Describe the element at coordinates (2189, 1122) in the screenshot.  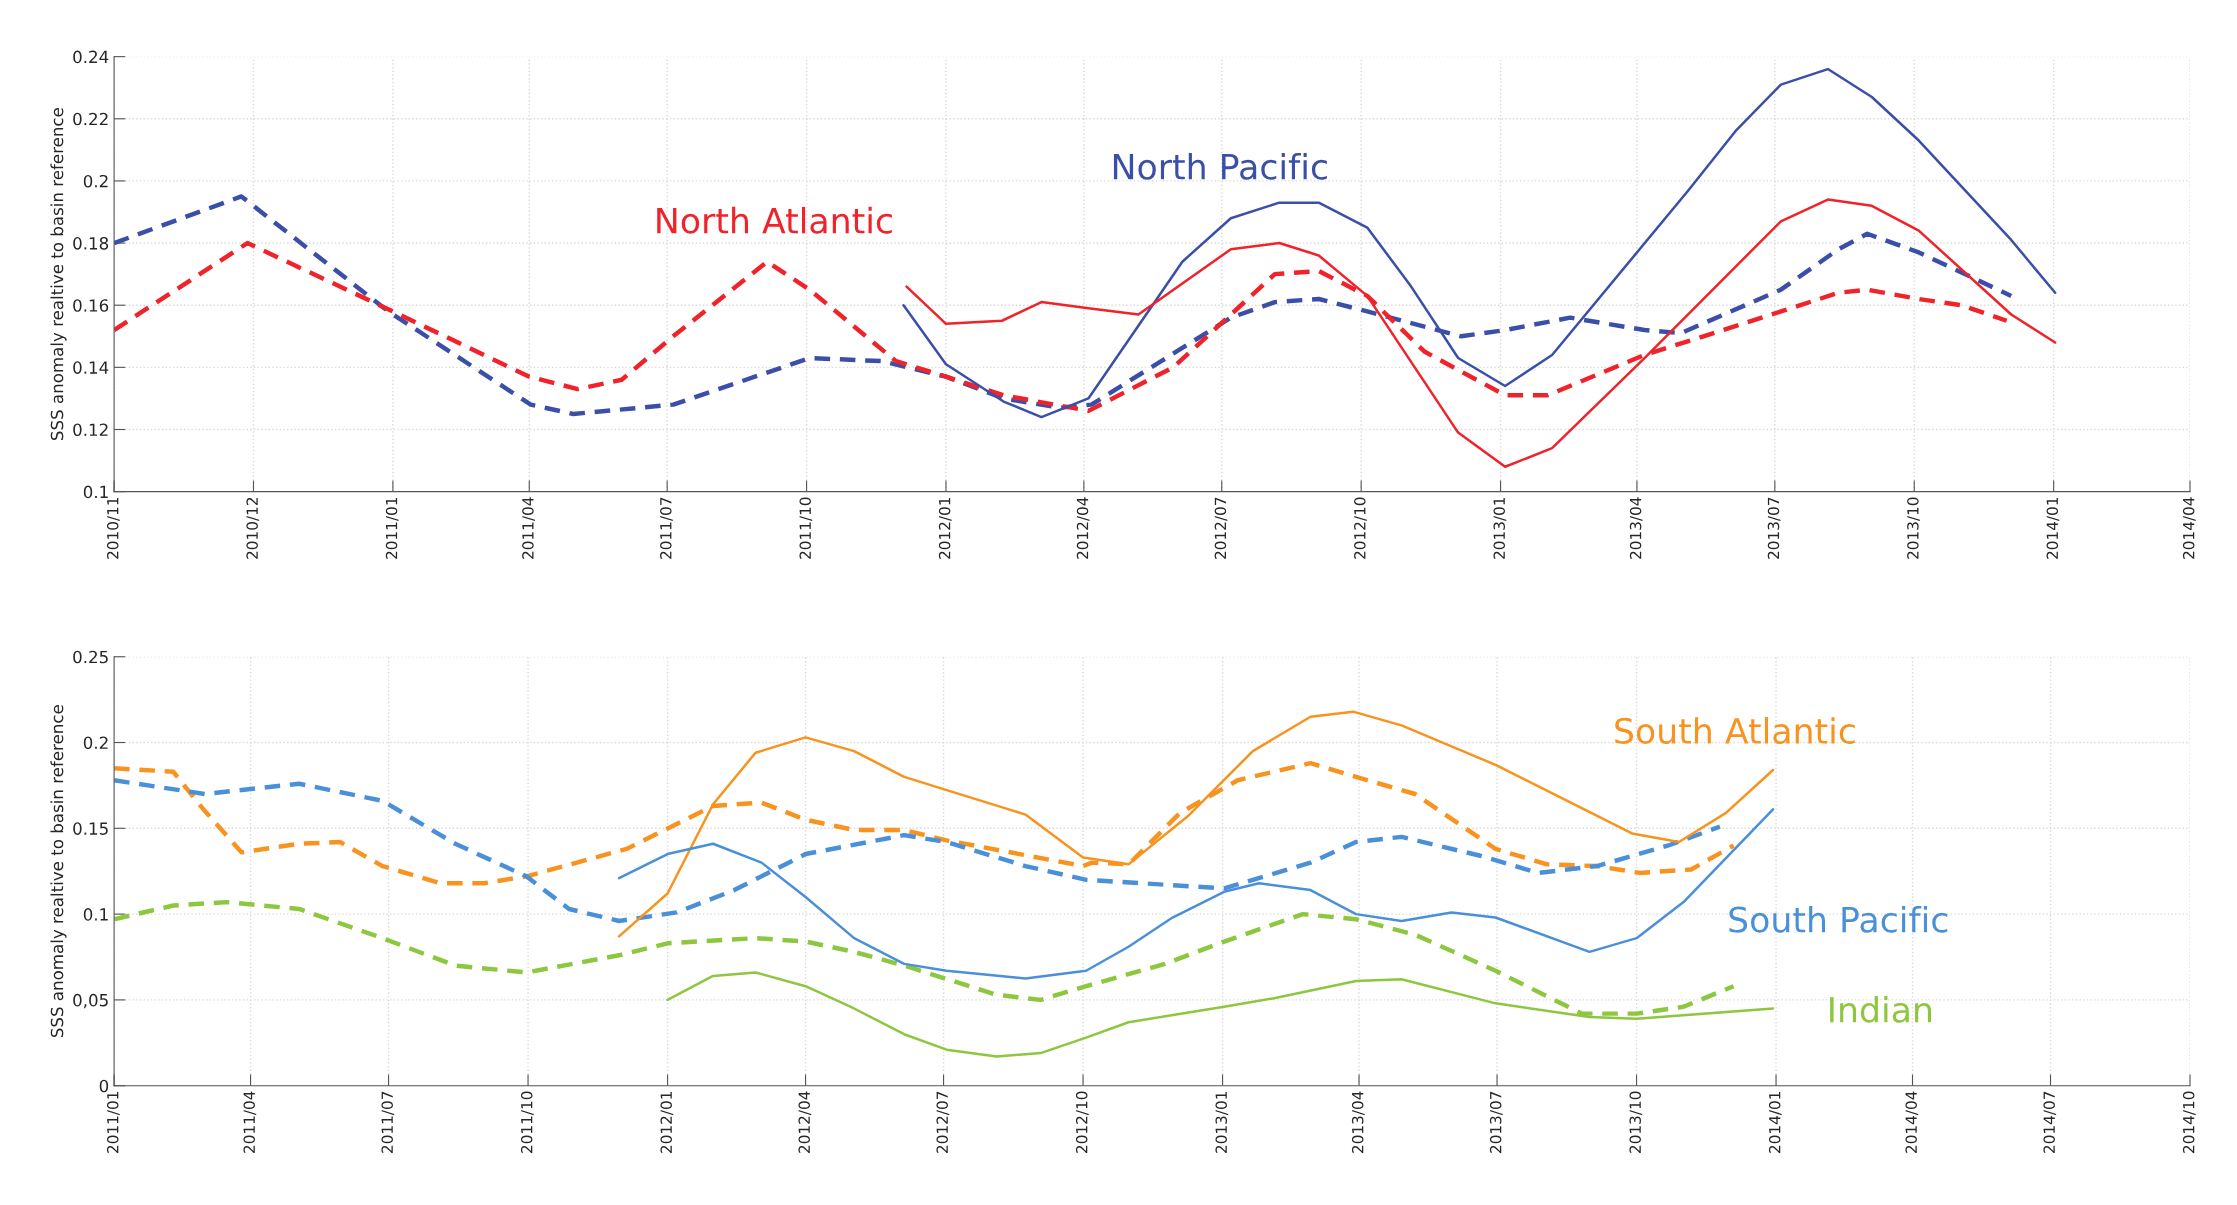
I see `x-tick-label: 2014/10` at that location.